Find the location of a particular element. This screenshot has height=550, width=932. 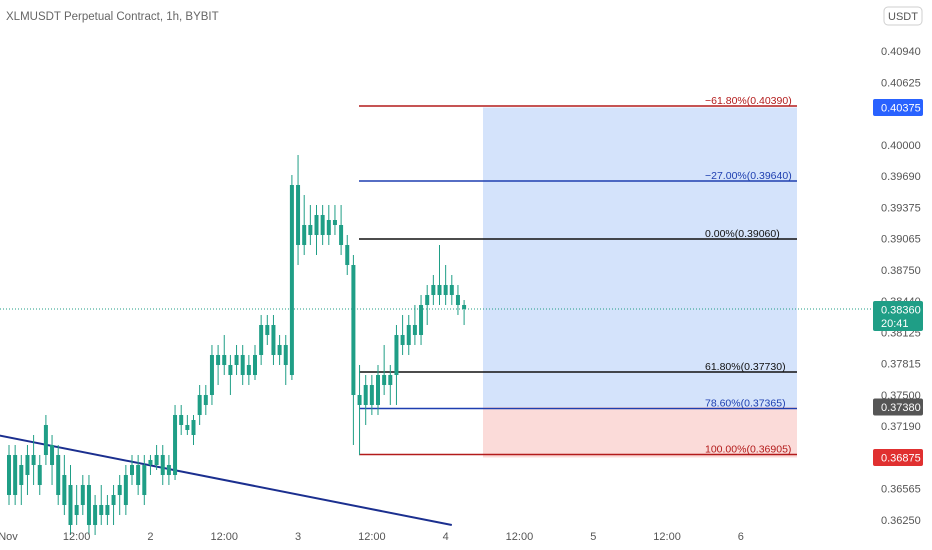

currency-button: USDT is located at coordinates (903, 16).